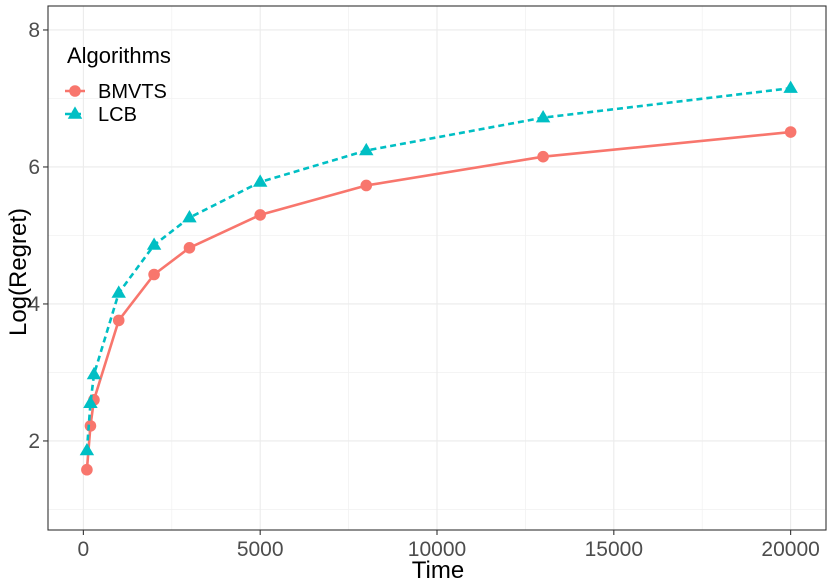 This screenshot has height=588, width=830. What do you see at coordinates (84, 549) in the screenshot?
I see `x-tick-label: 0` at bounding box center [84, 549].